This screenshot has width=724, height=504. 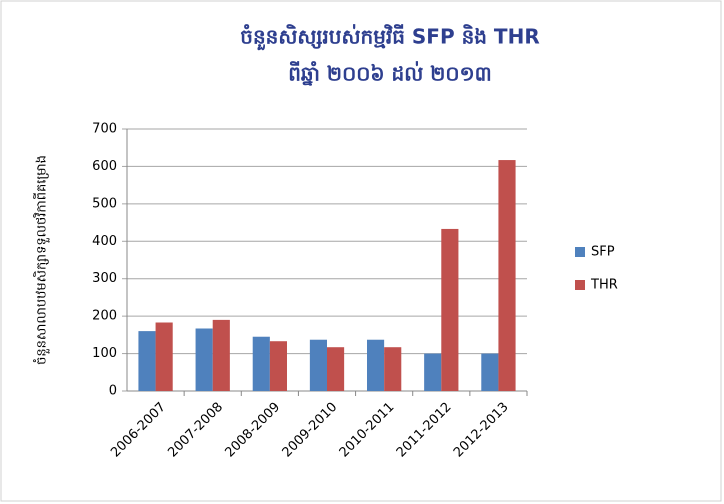 What do you see at coordinates (104, 353) in the screenshot?
I see `y-tick-label: 100` at bounding box center [104, 353].